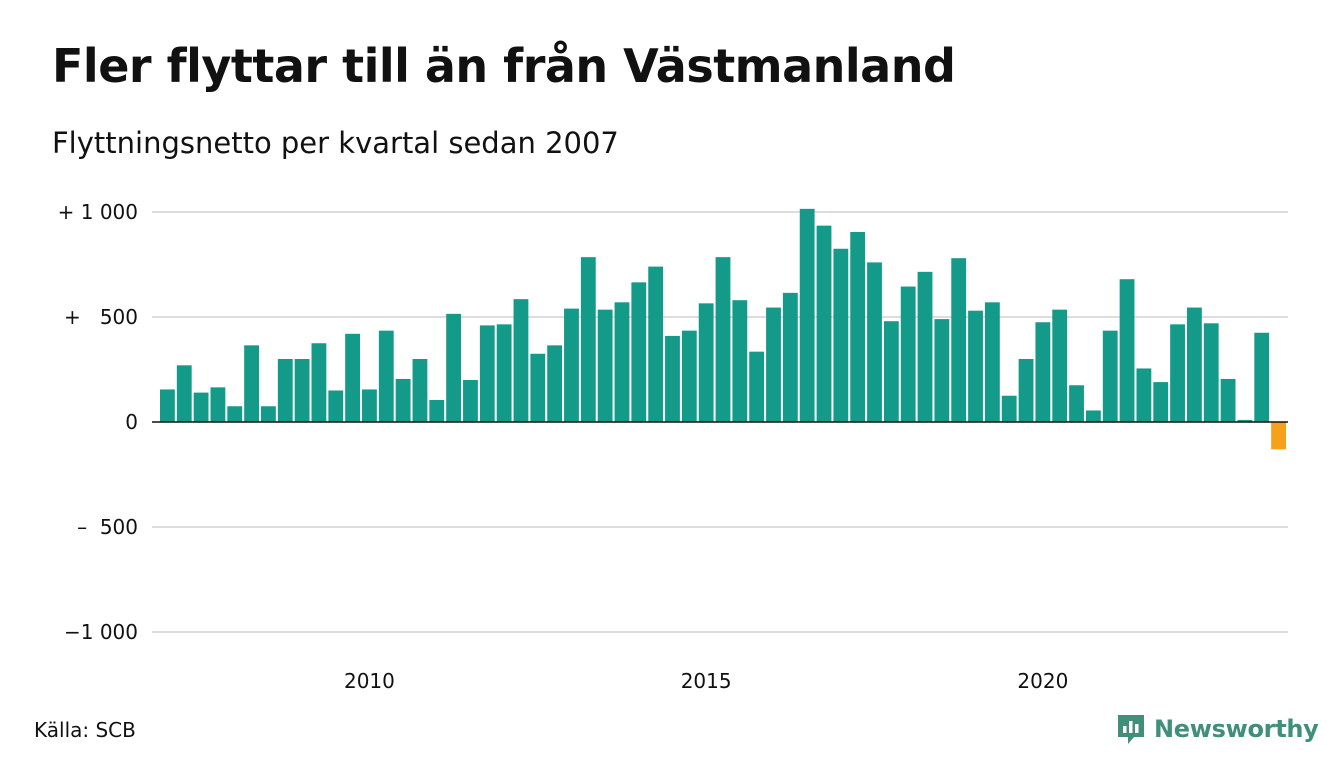  I want to click on source-note: Källa: SCB, so click(85, 730).